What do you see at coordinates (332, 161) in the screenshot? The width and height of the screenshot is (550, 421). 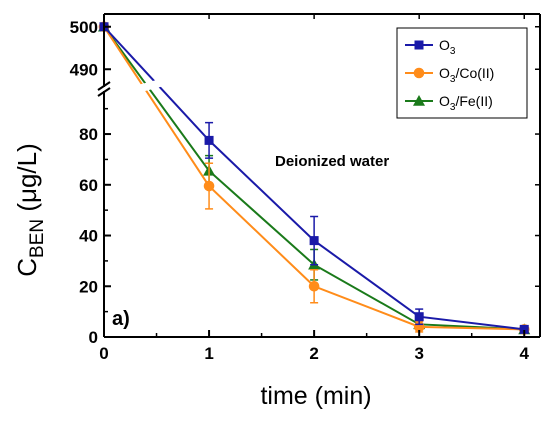 I see `annotation-label: Deionized water` at bounding box center [332, 161].